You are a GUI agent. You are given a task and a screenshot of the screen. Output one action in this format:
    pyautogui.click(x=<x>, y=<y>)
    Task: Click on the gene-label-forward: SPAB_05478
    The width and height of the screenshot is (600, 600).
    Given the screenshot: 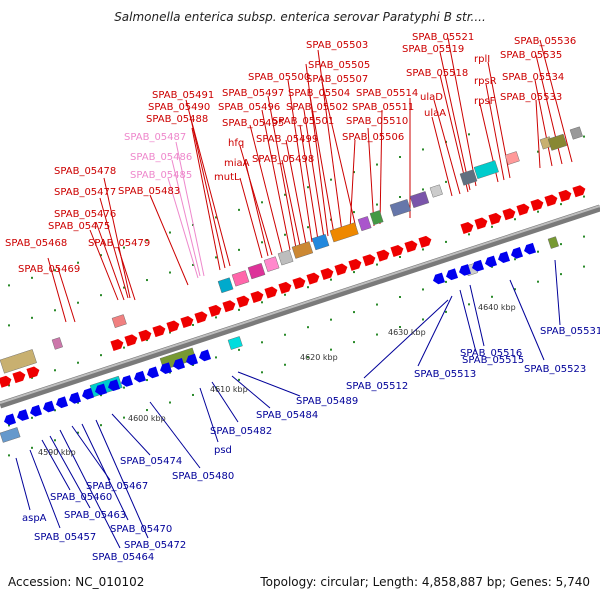 What is the action you would take?
    pyautogui.click(x=85, y=171)
    